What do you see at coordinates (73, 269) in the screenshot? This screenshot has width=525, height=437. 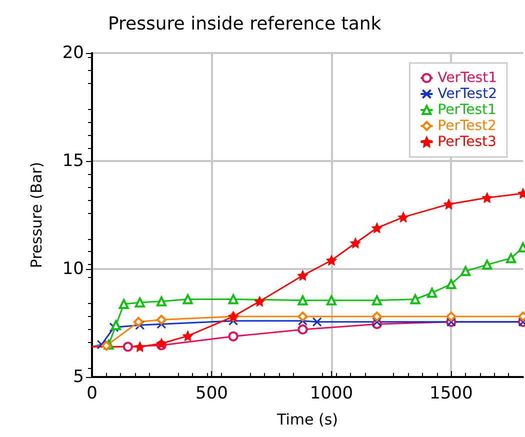 I see `y-tick-label: 10` at bounding box center [73, 269].